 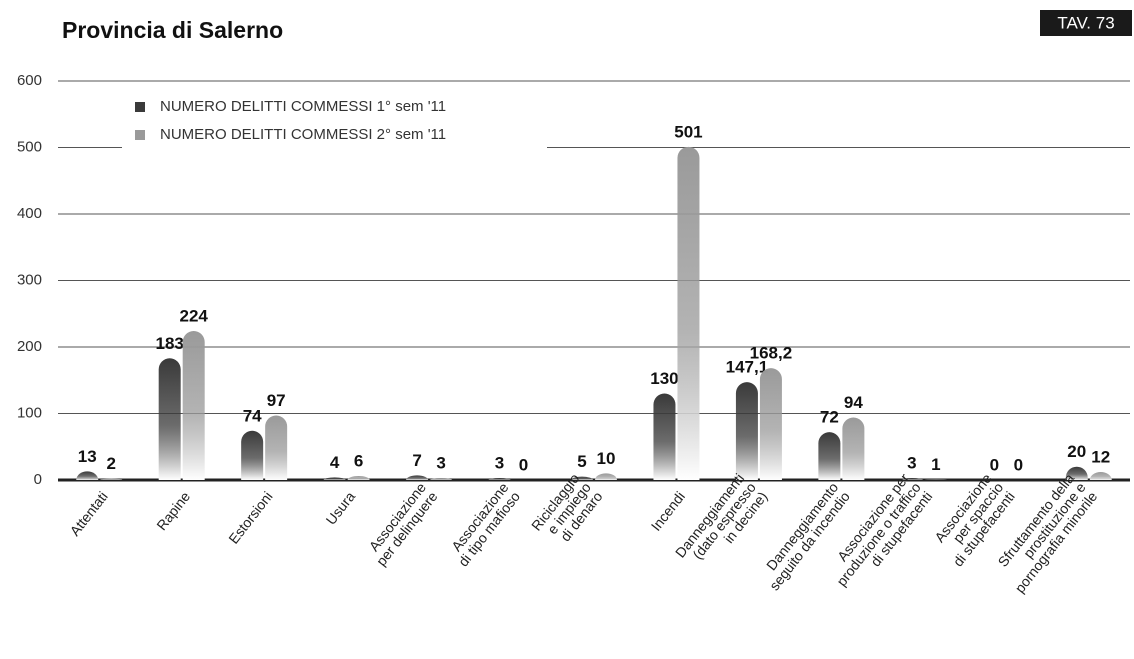 I want to click on x-tick-label: Associazioneper delinquere, so click(x=400, y=524).